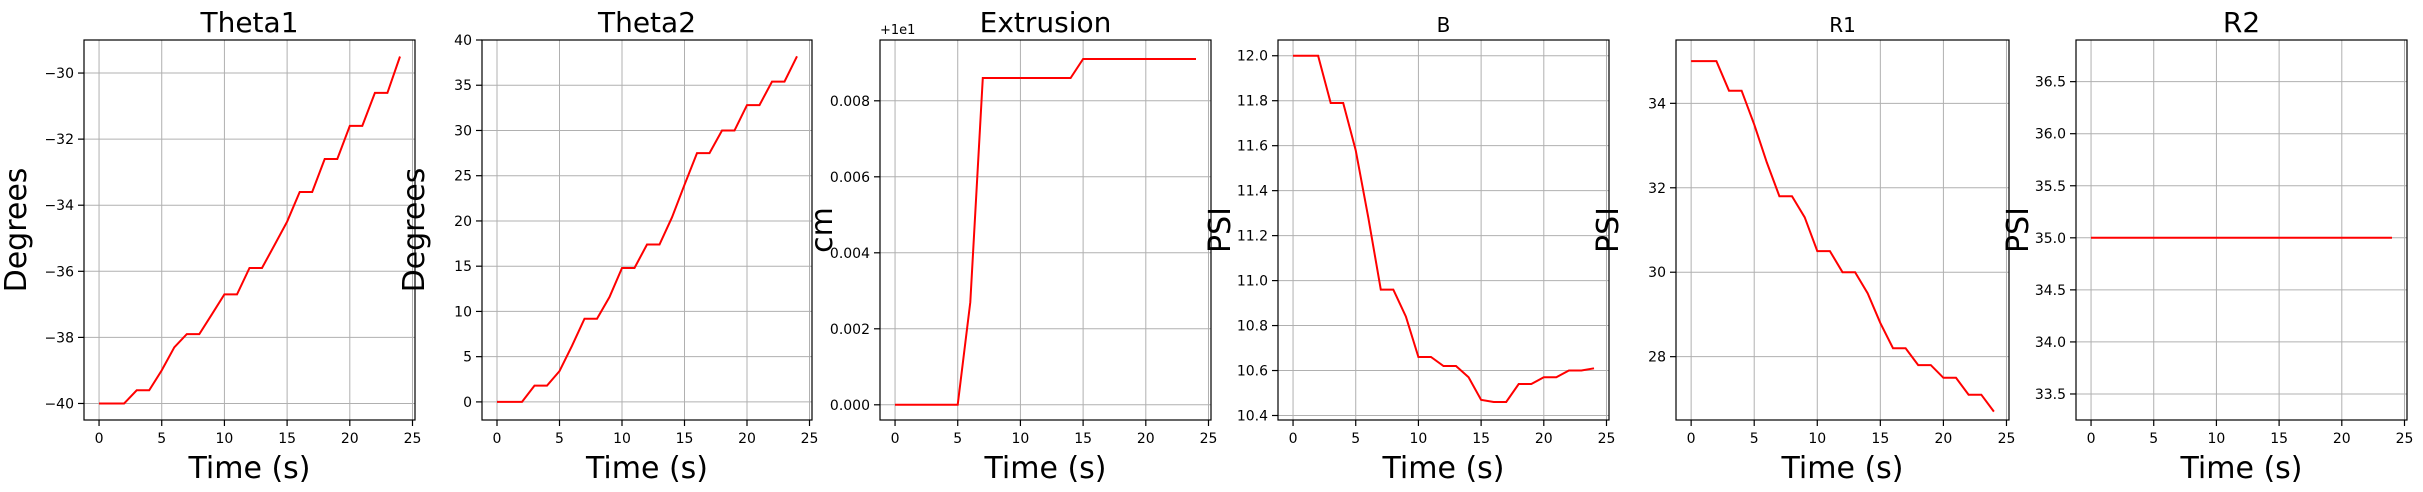  I want to click on y-tick-label: 5, so click(467, 358).